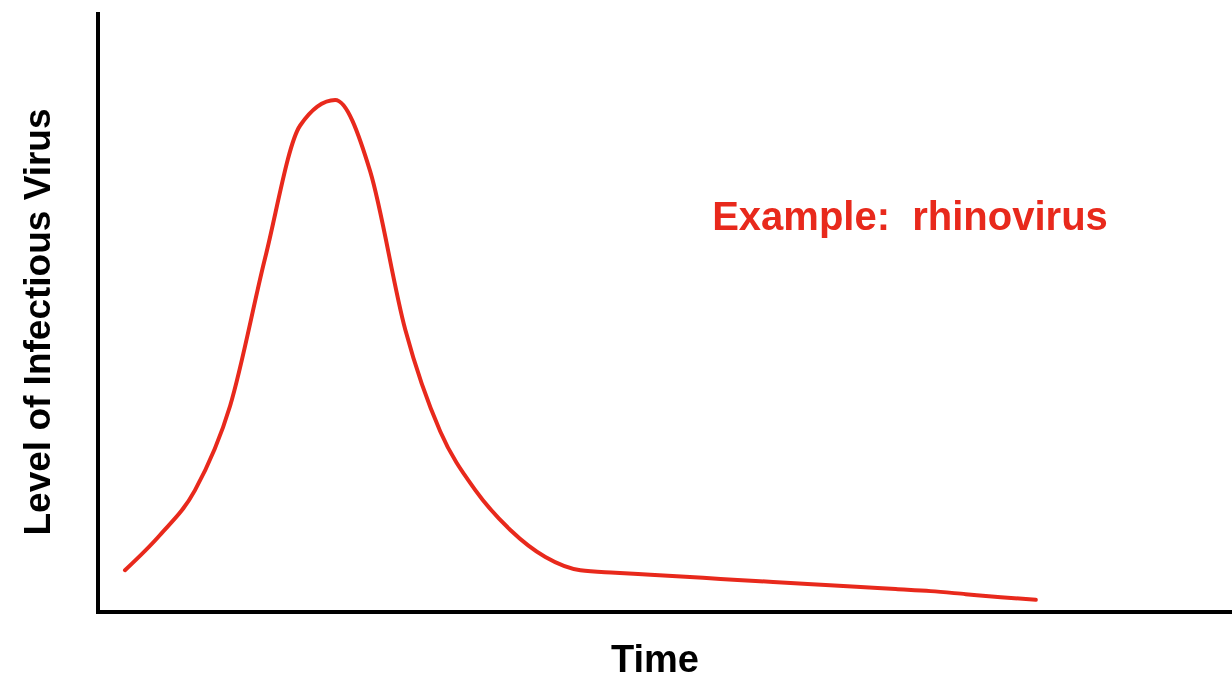  I want to click on x-axis-title: Time, so click(655, 658).